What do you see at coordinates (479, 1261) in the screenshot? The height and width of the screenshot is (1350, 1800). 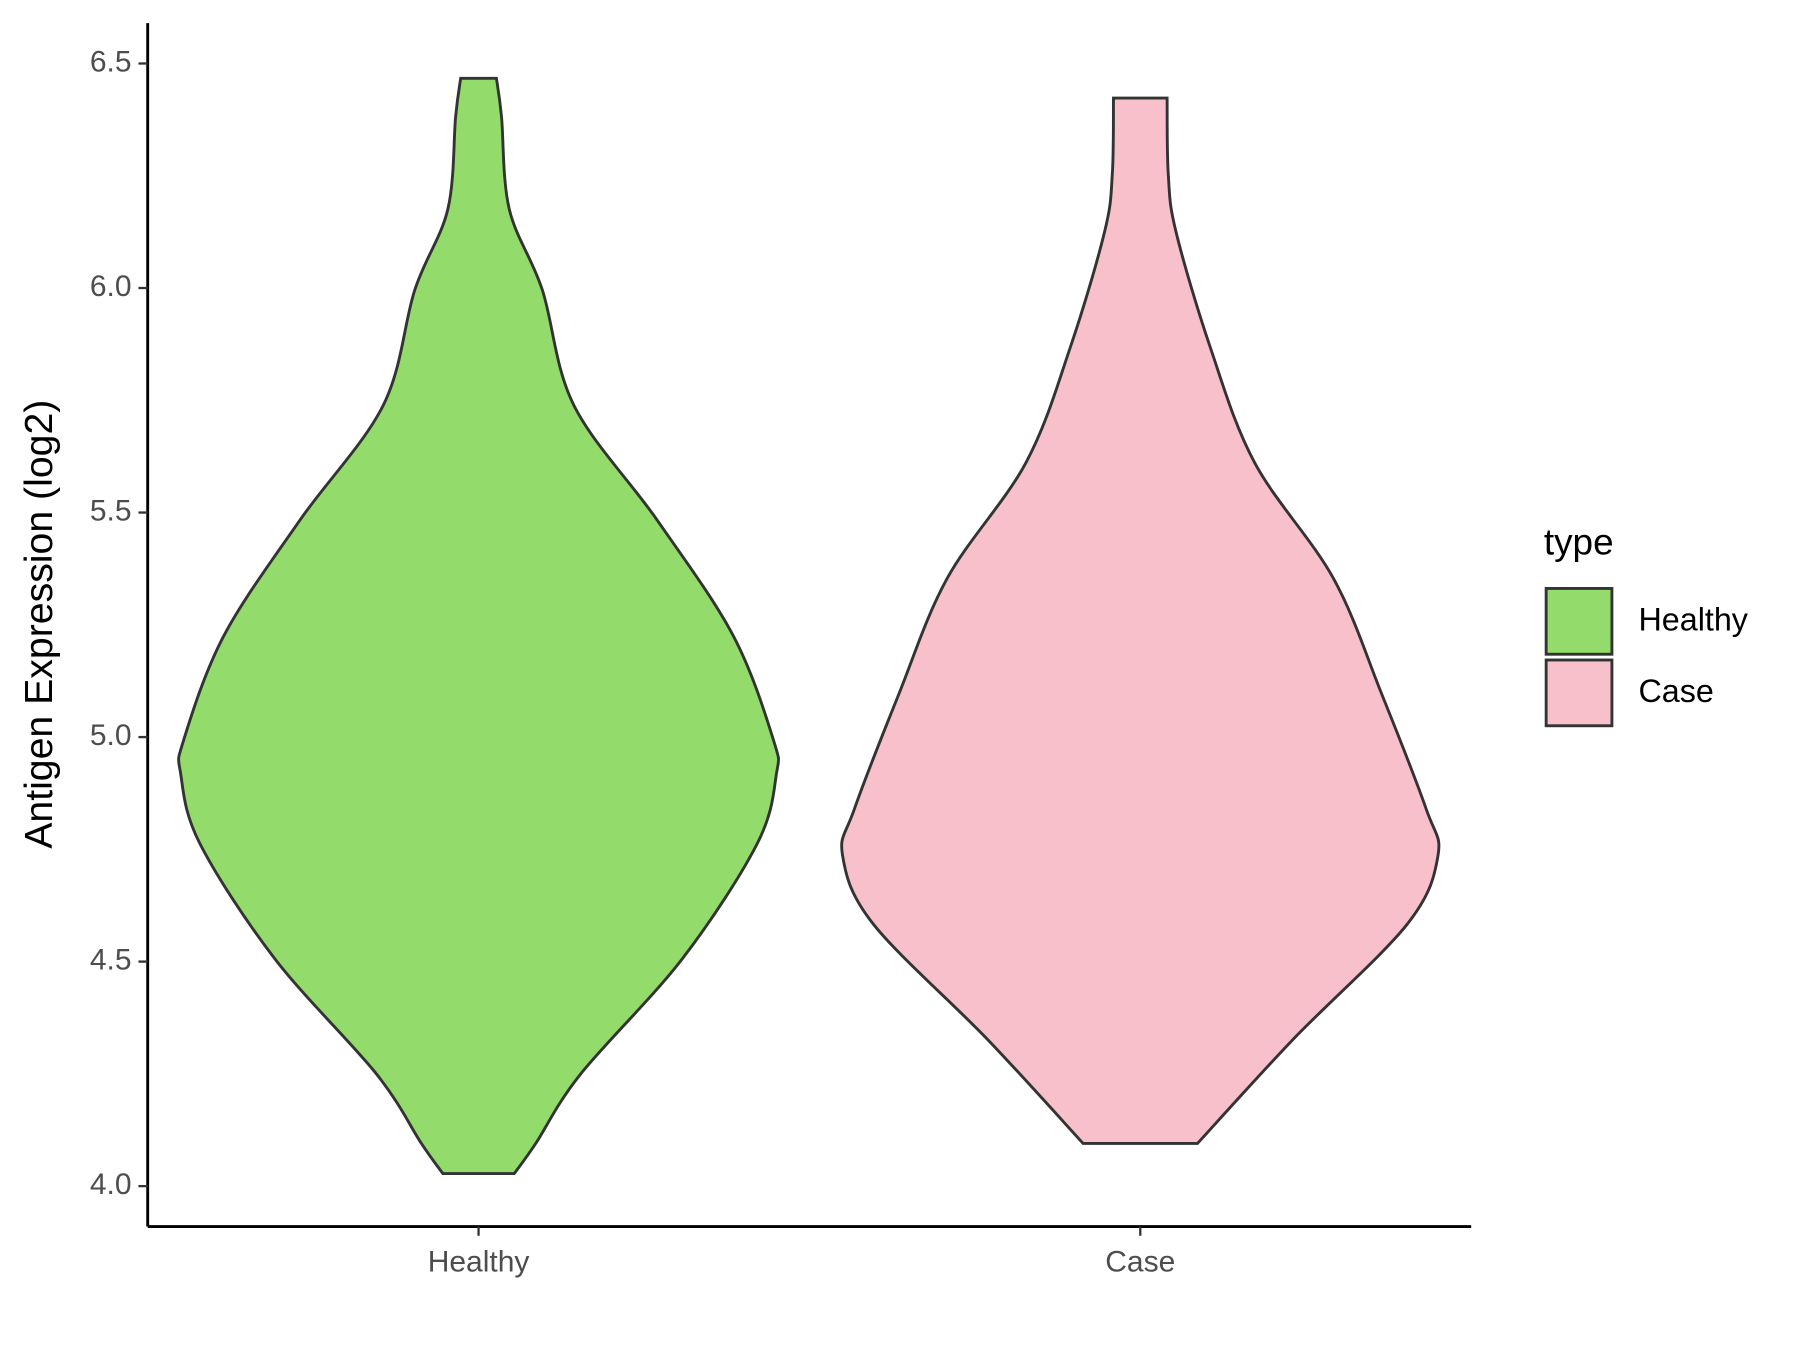 I see `x-tick-label: Healthy` at bounding box center [479, 1261].